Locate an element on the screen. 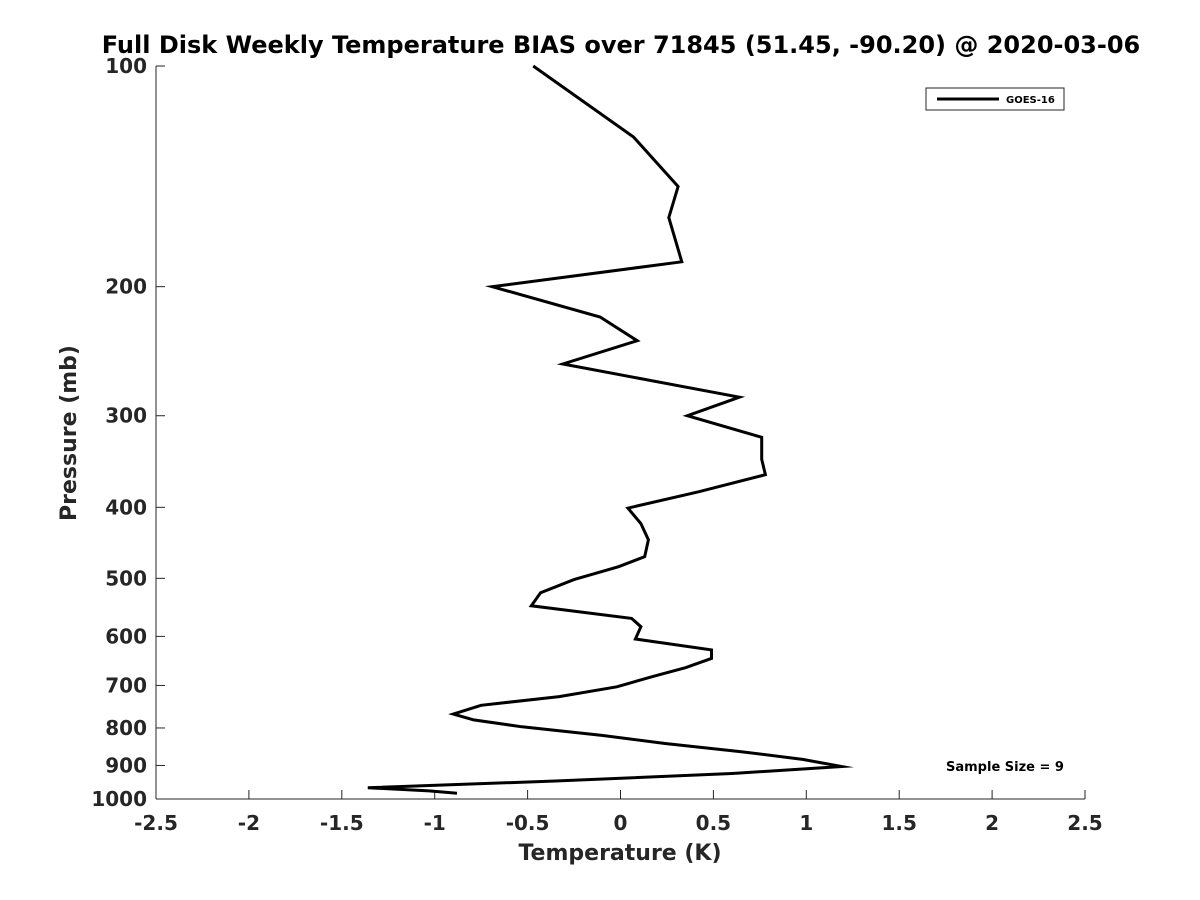 This screenshot has width=1200, height=900. x-tick-label: -0.5 is located at coordinates (528, 823).